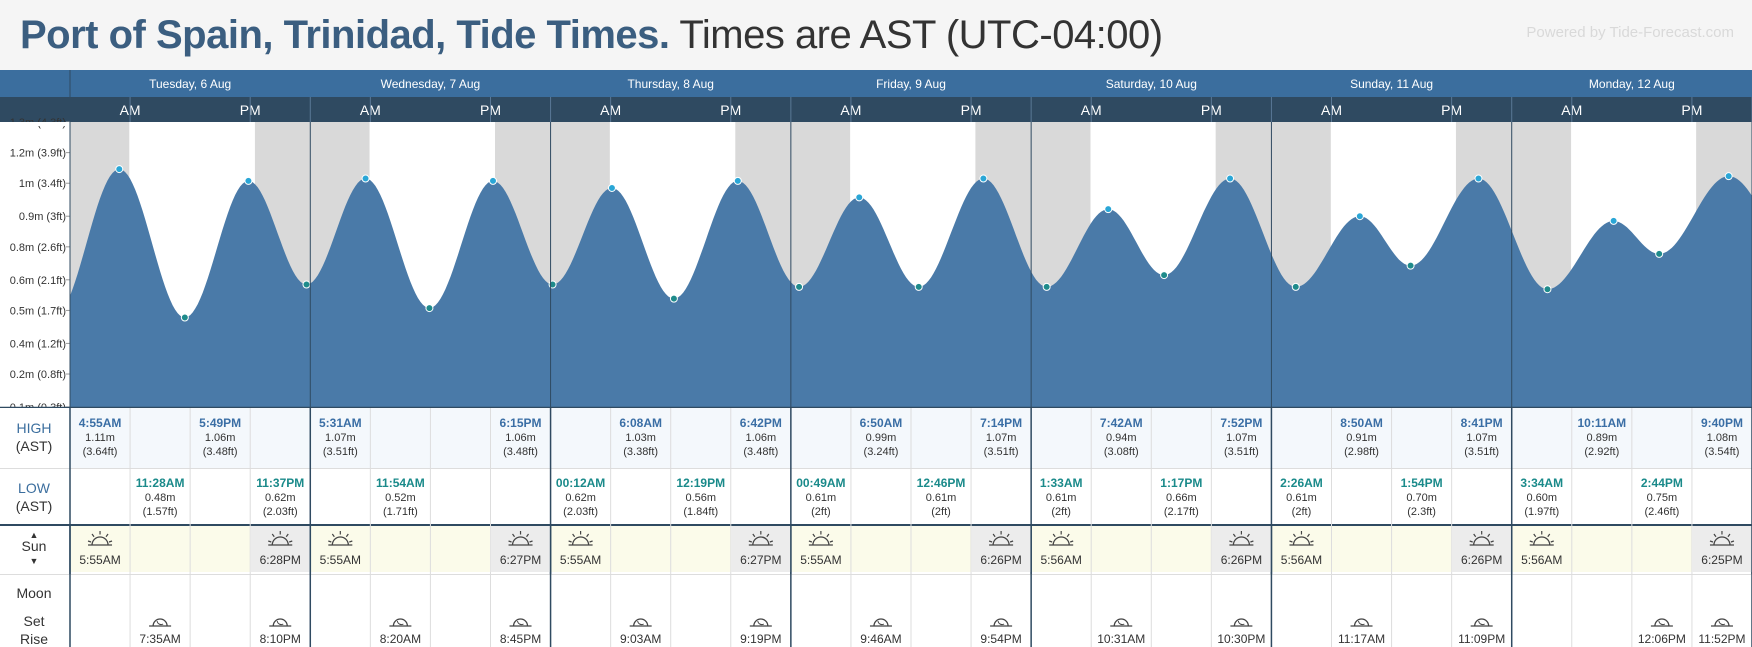 The image size is (1752, 647). I want to click on page-title-timezone: Times are AST (UTC-04:00), so click(916, 35).